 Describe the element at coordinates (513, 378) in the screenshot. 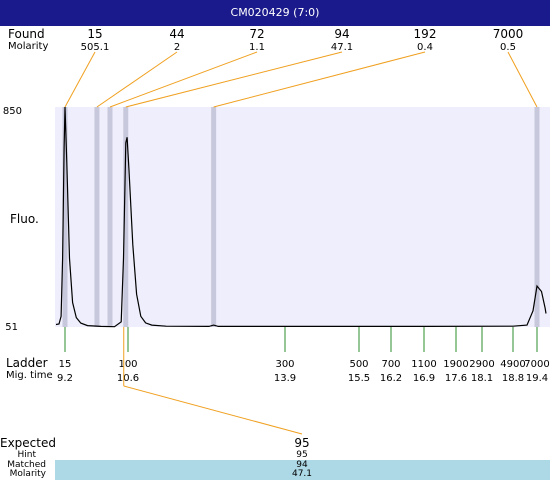

I see `ladder-mig-time-4900: 18.8` at that location.